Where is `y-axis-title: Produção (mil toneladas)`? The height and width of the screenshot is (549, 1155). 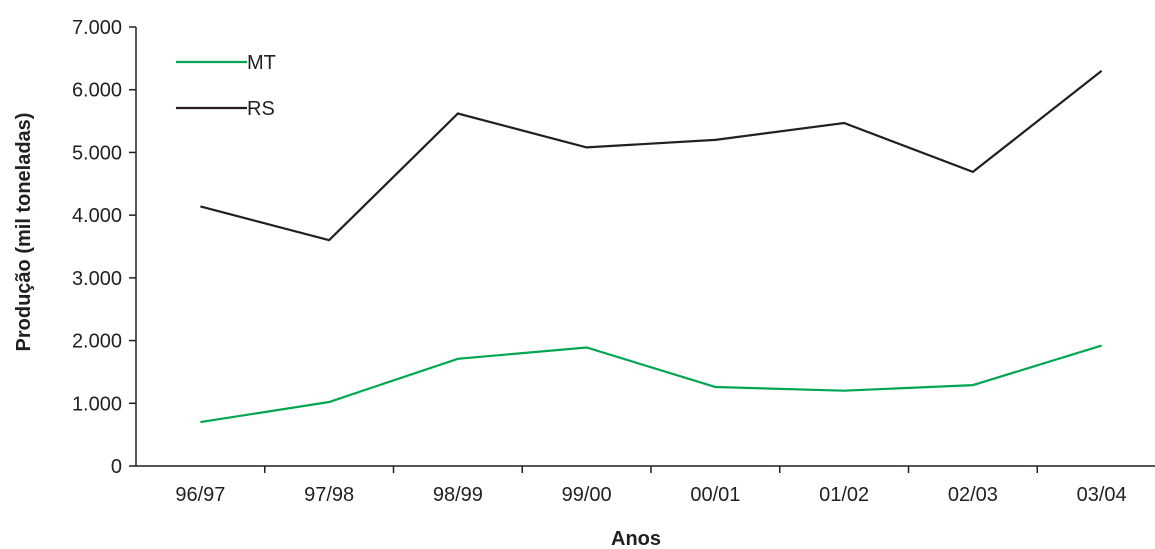
y-axis-title: Produção (mil toneladas) is located at coordinates (24, 232).